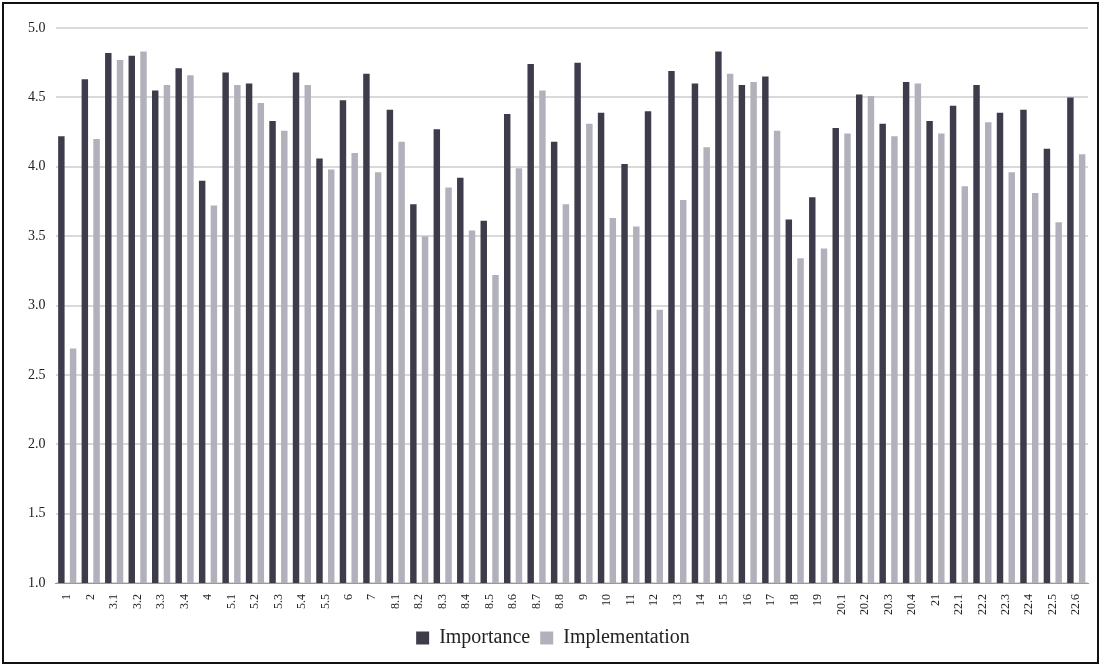 The image size is (1105, 670). What do you see at coordinates (864, 604) in the screenshot?
I see `x-tick-label: 20.2` at bounding box center [864, 604].